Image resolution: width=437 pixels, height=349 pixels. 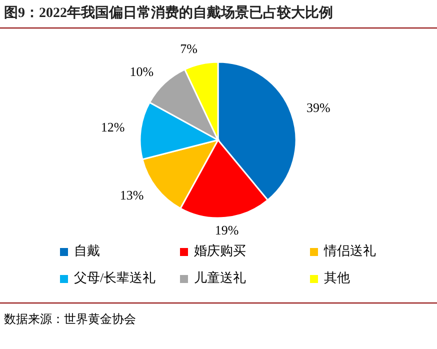 What do you see at coordinates (349, 250) in the screenshot?
I see `legend-label: 情侣送礼` at bounding box center [349, 250].